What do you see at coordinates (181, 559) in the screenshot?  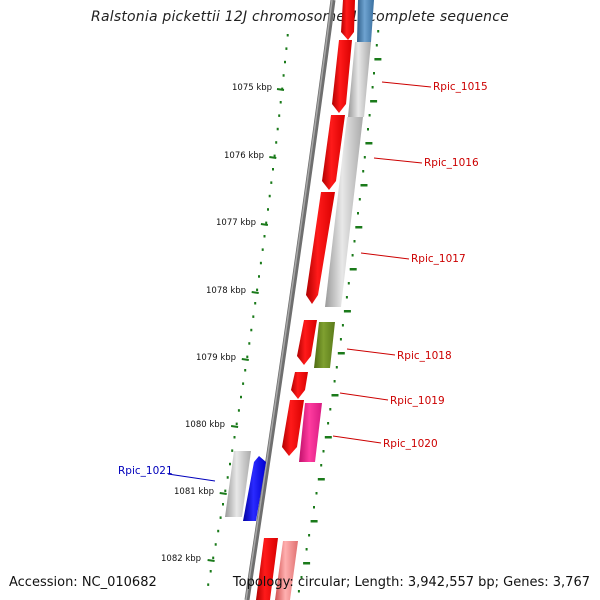 I see `ruler-label: 1082 kbp` at bounding box center [181, 559].